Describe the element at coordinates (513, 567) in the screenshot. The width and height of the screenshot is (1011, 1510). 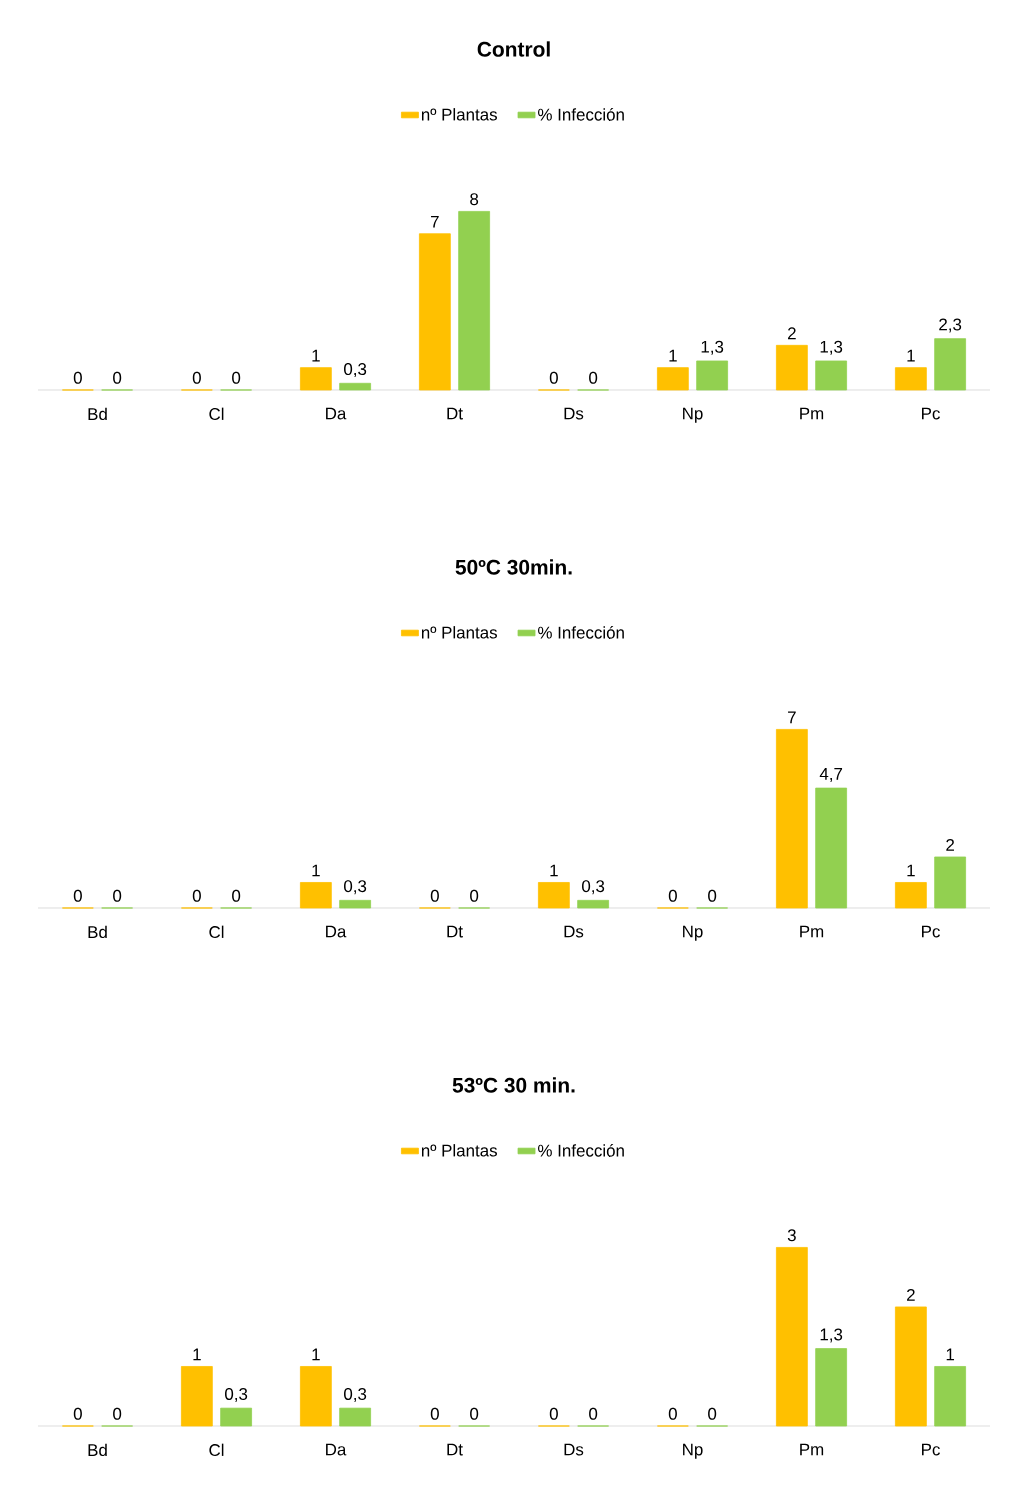
I see `chart-title: 50ºC 30min.` at that location.